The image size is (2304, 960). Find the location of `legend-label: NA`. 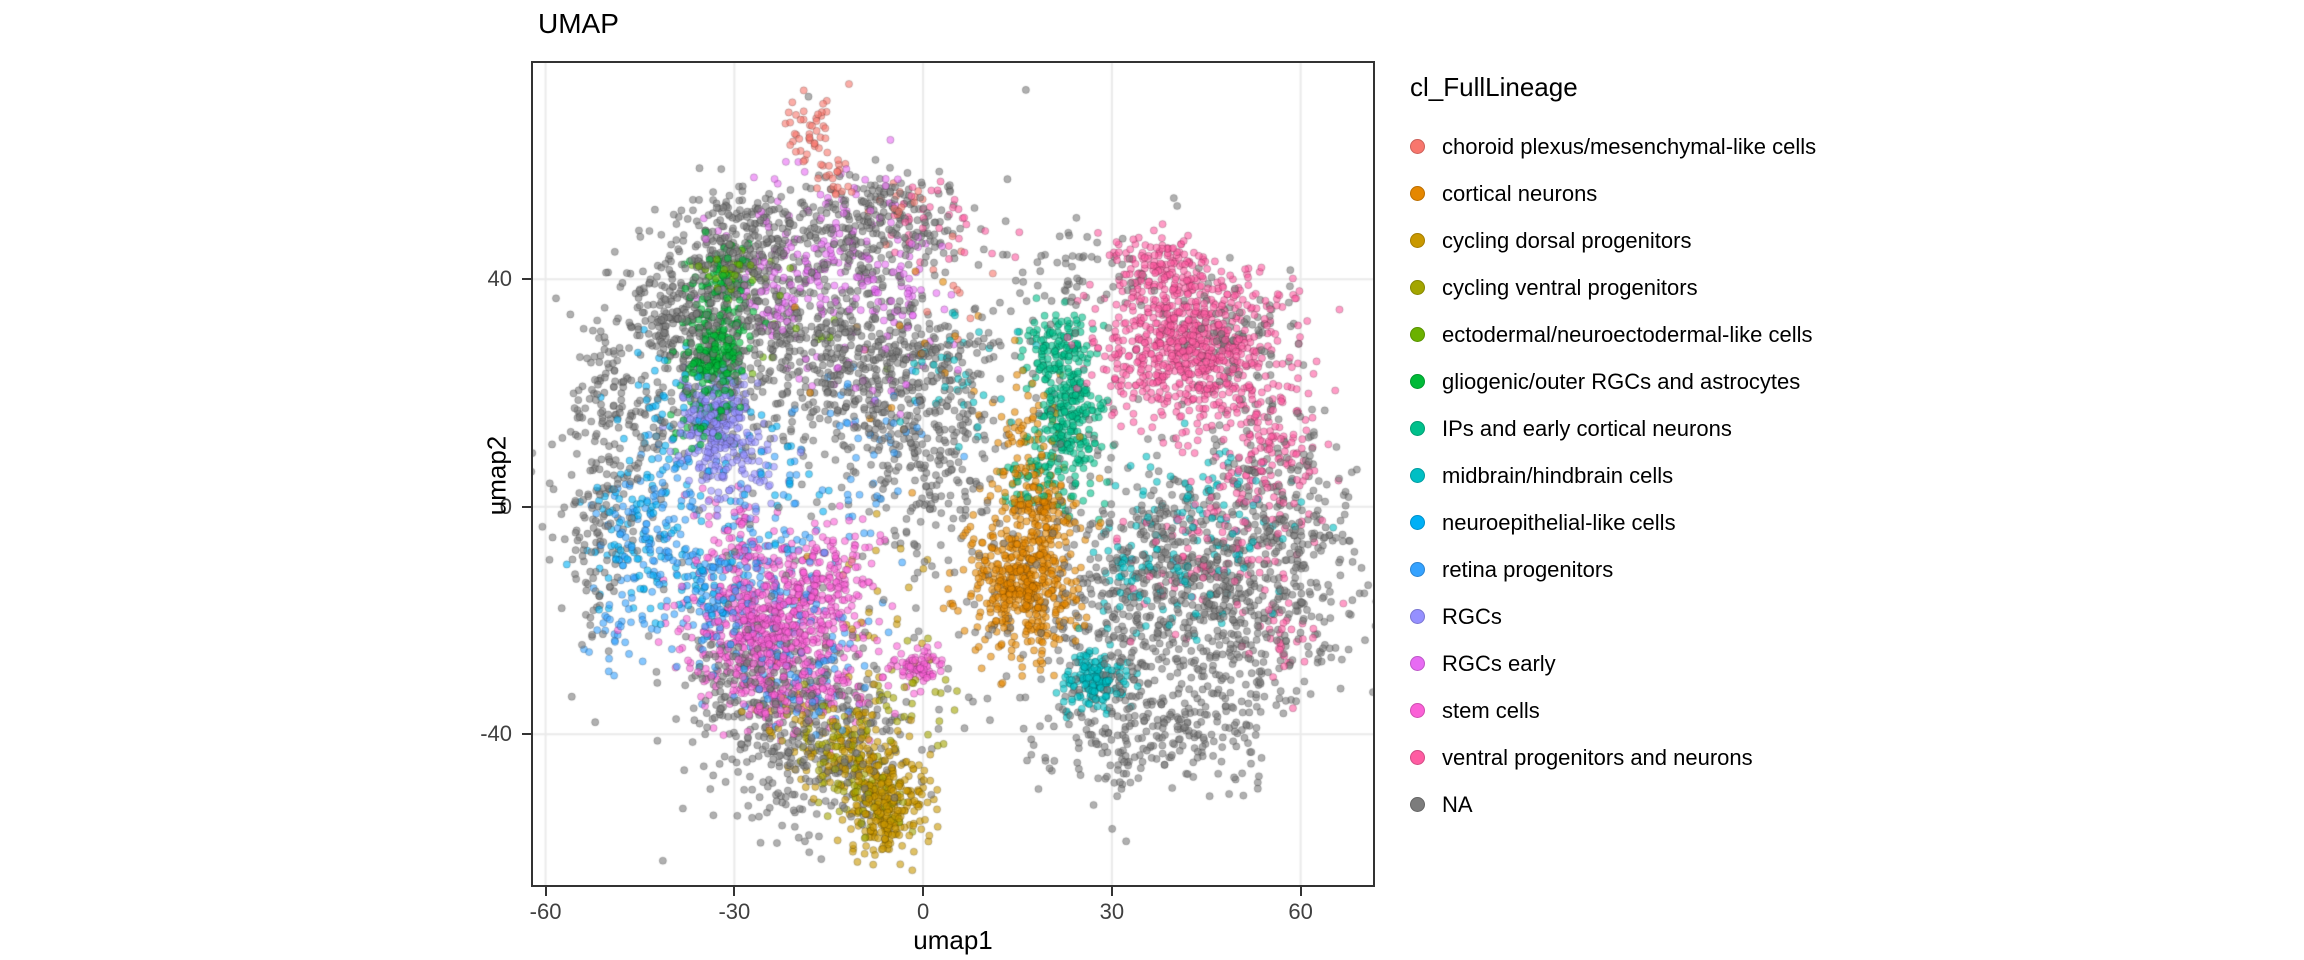

legend-label: NA is located at coordinates (1457, 804).